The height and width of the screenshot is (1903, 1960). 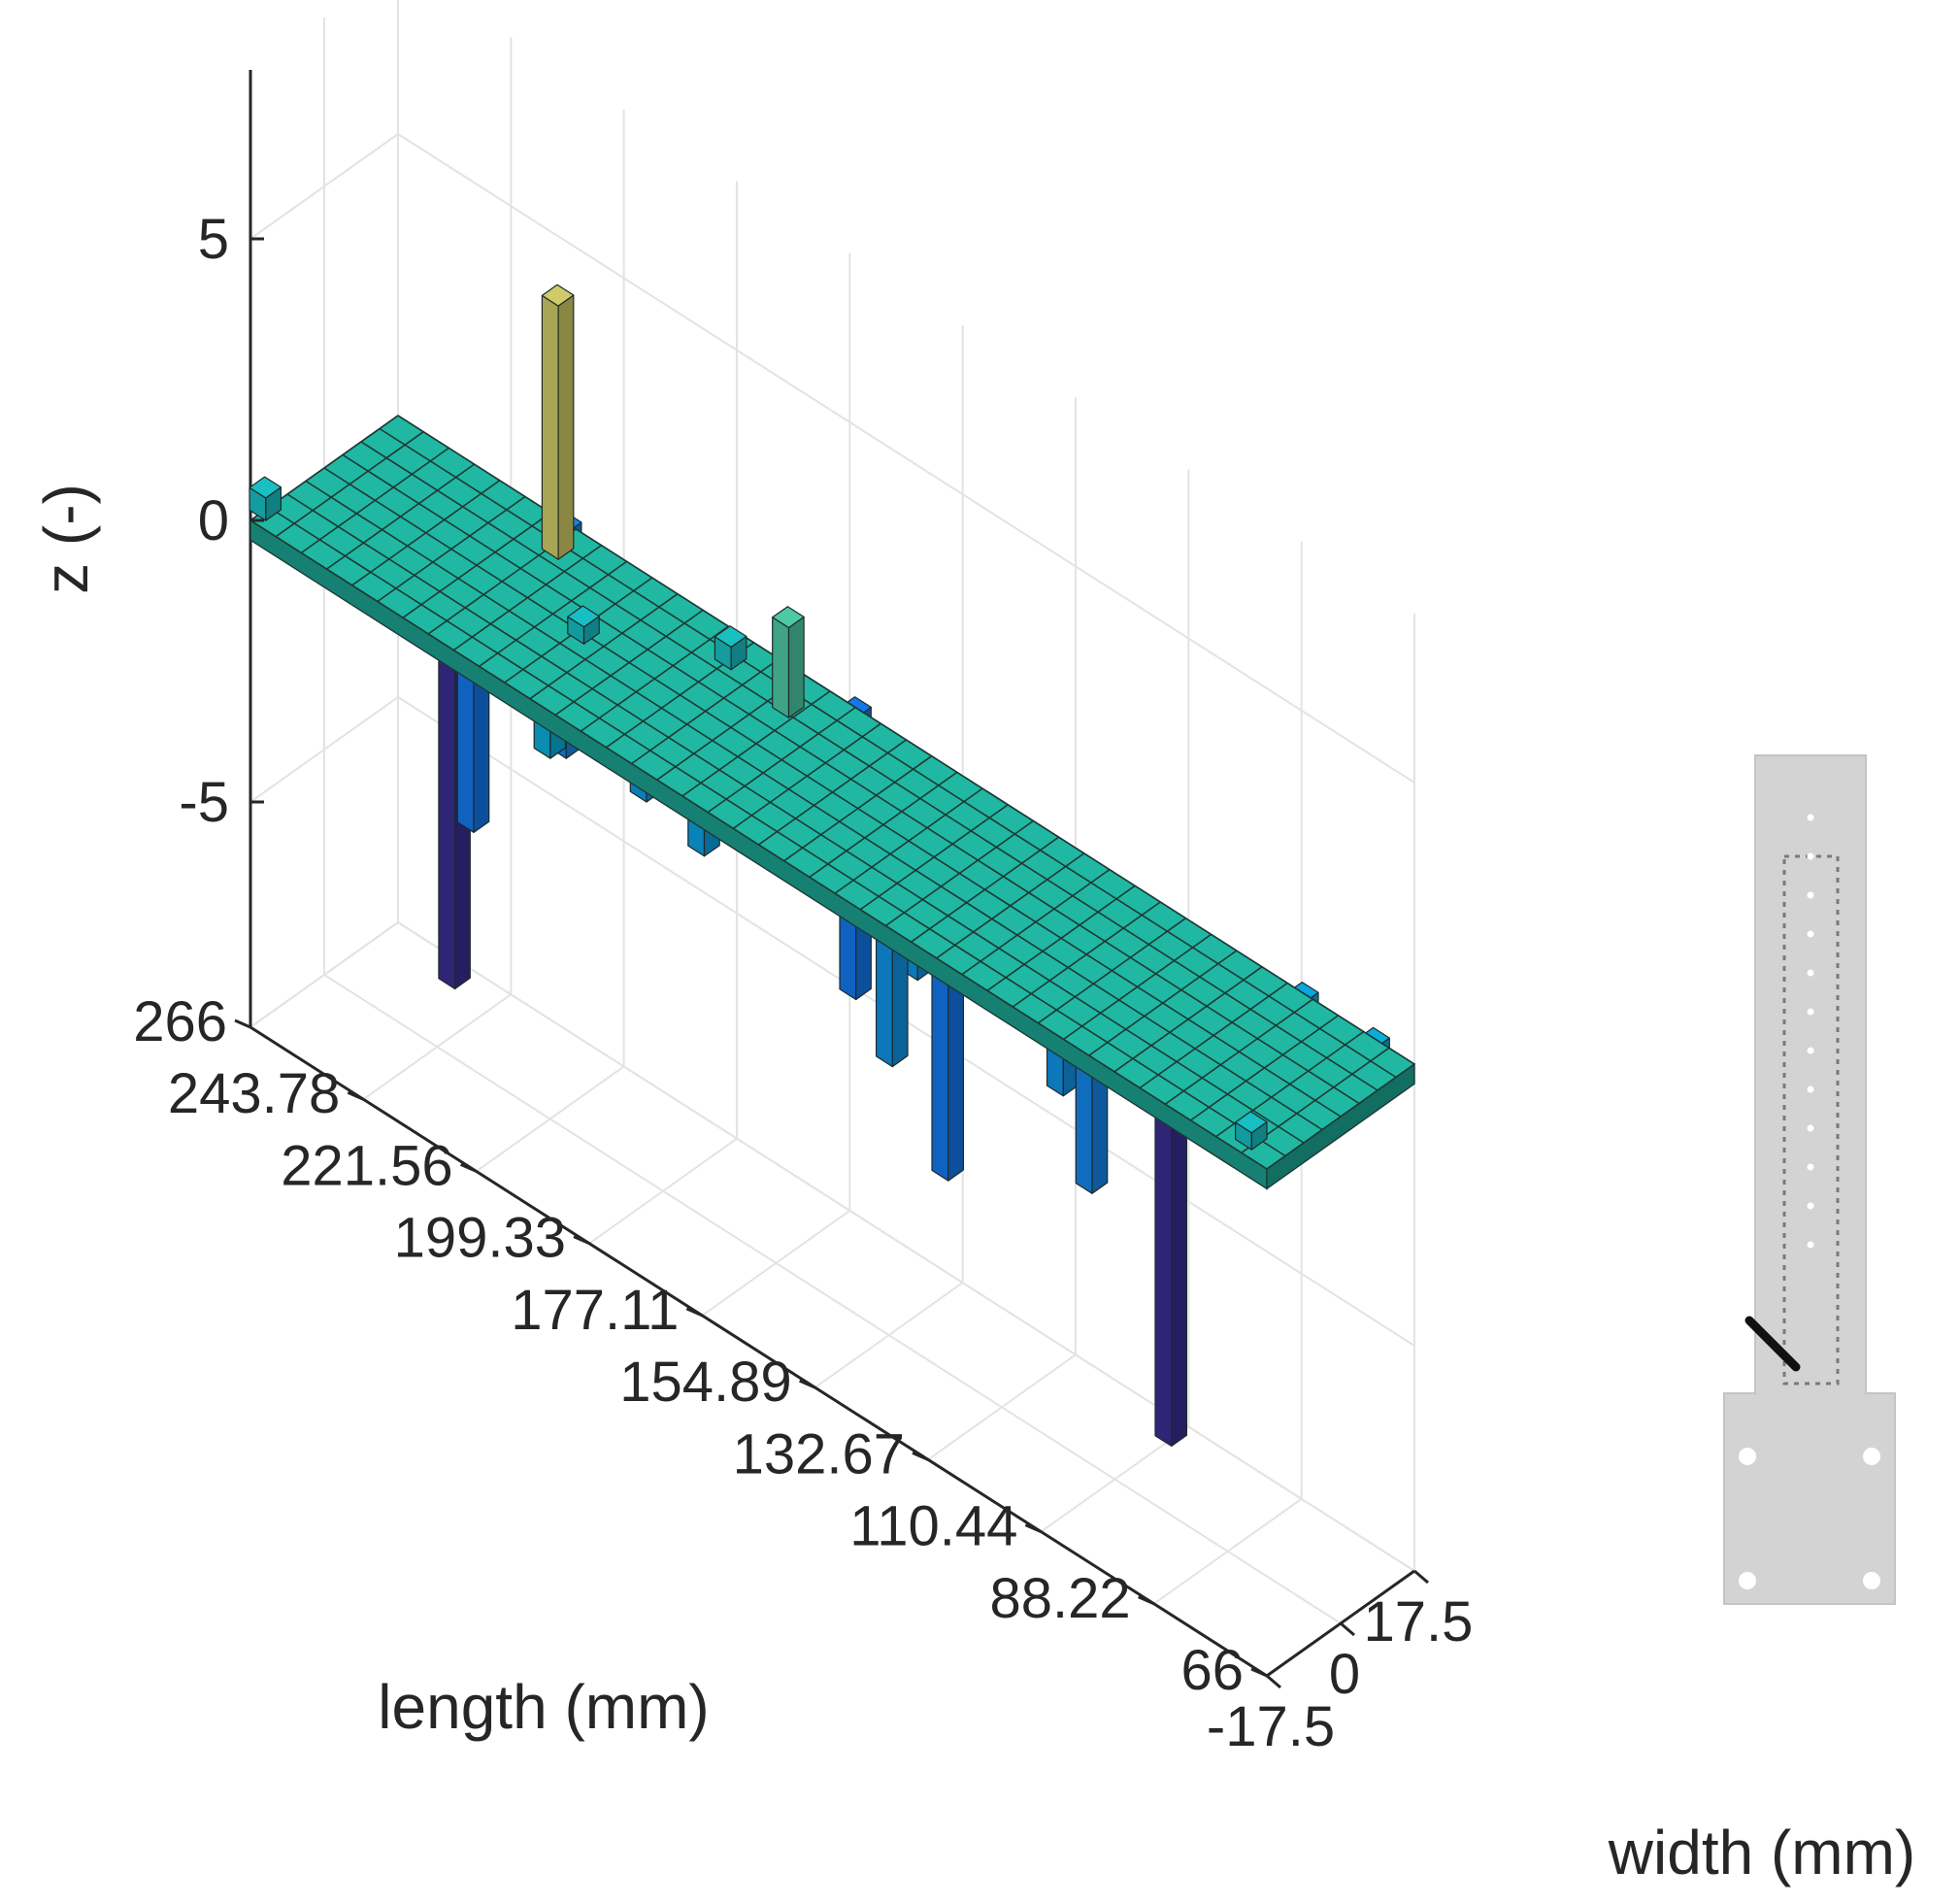 What do you see at coordinates (254, 1093) in the screenshot?
I see `length-tick-label: 243.78` at bounding box center [254, 1093].